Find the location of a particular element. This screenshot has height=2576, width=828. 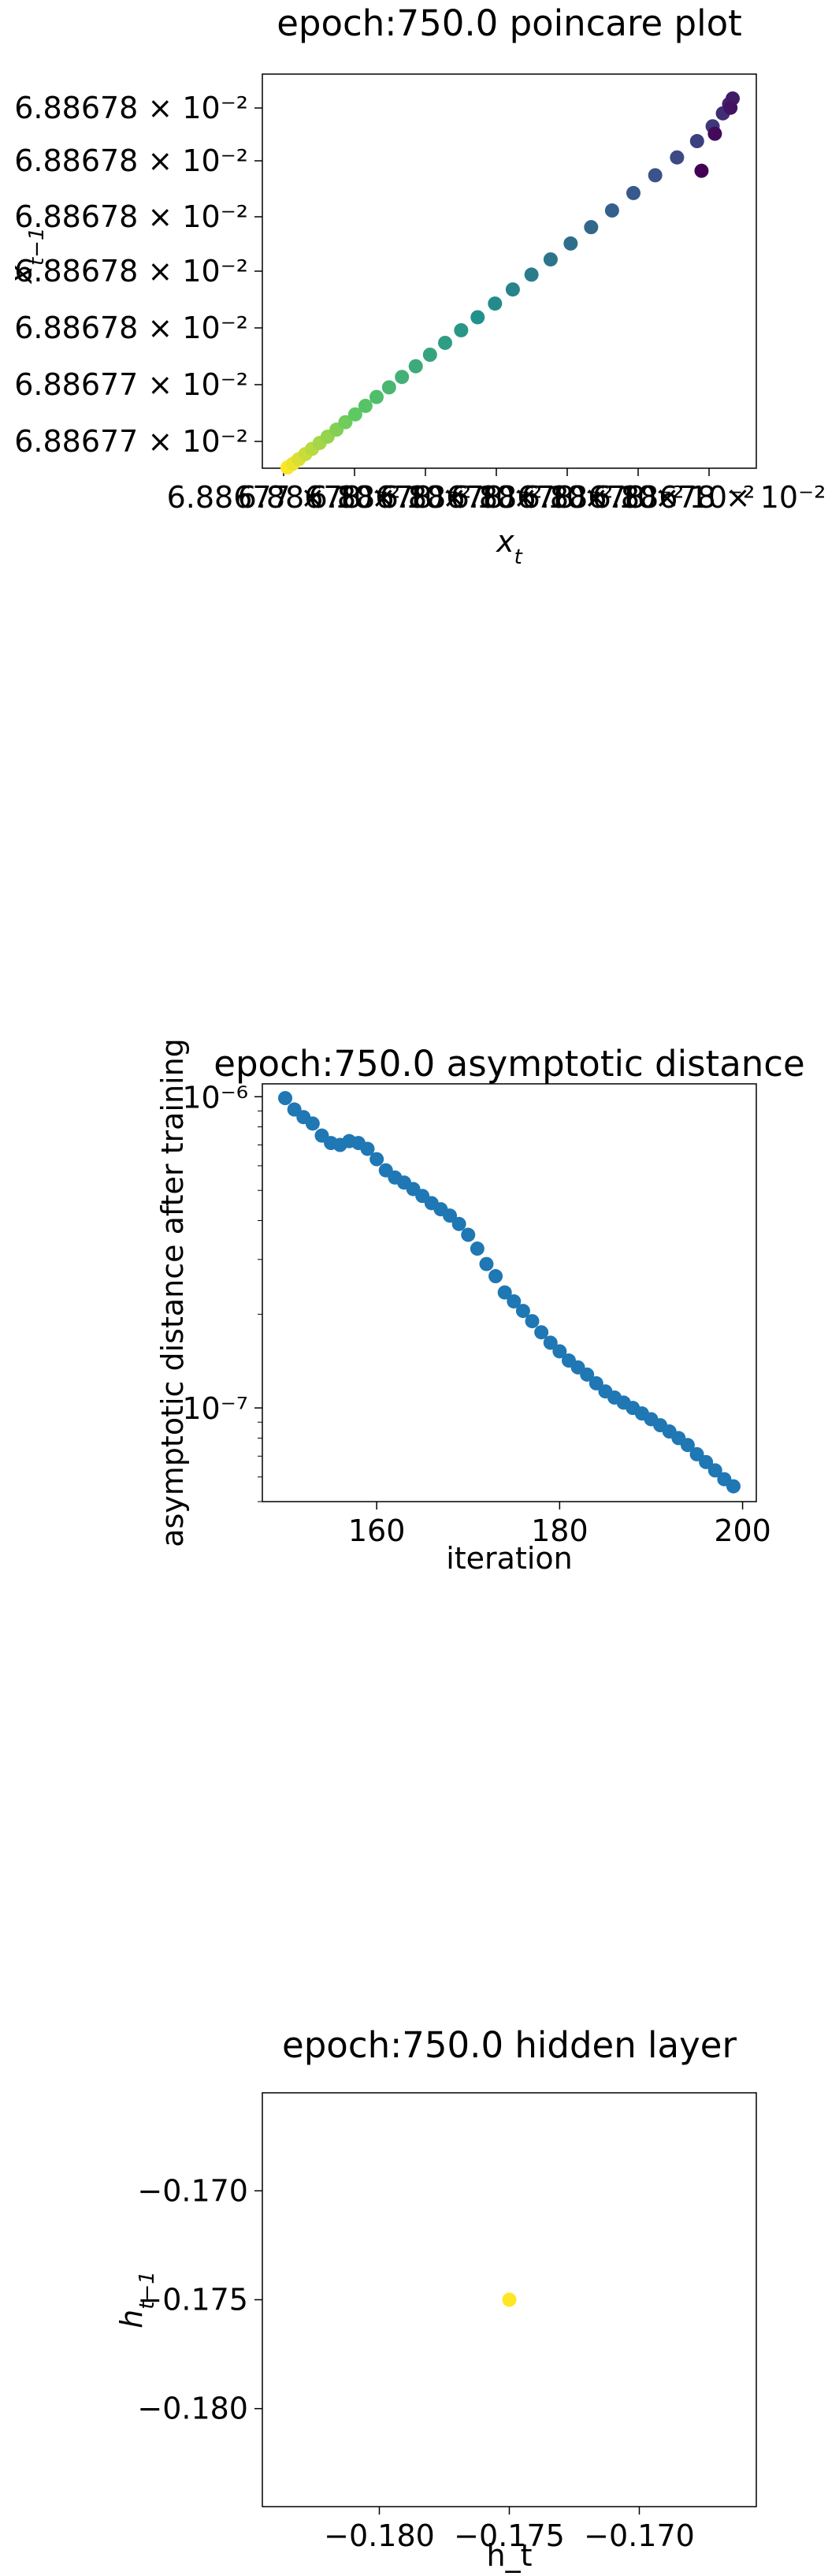

asymptotic-ytick-label: 10⁻⁶ is located at coordinates (215, 1097).